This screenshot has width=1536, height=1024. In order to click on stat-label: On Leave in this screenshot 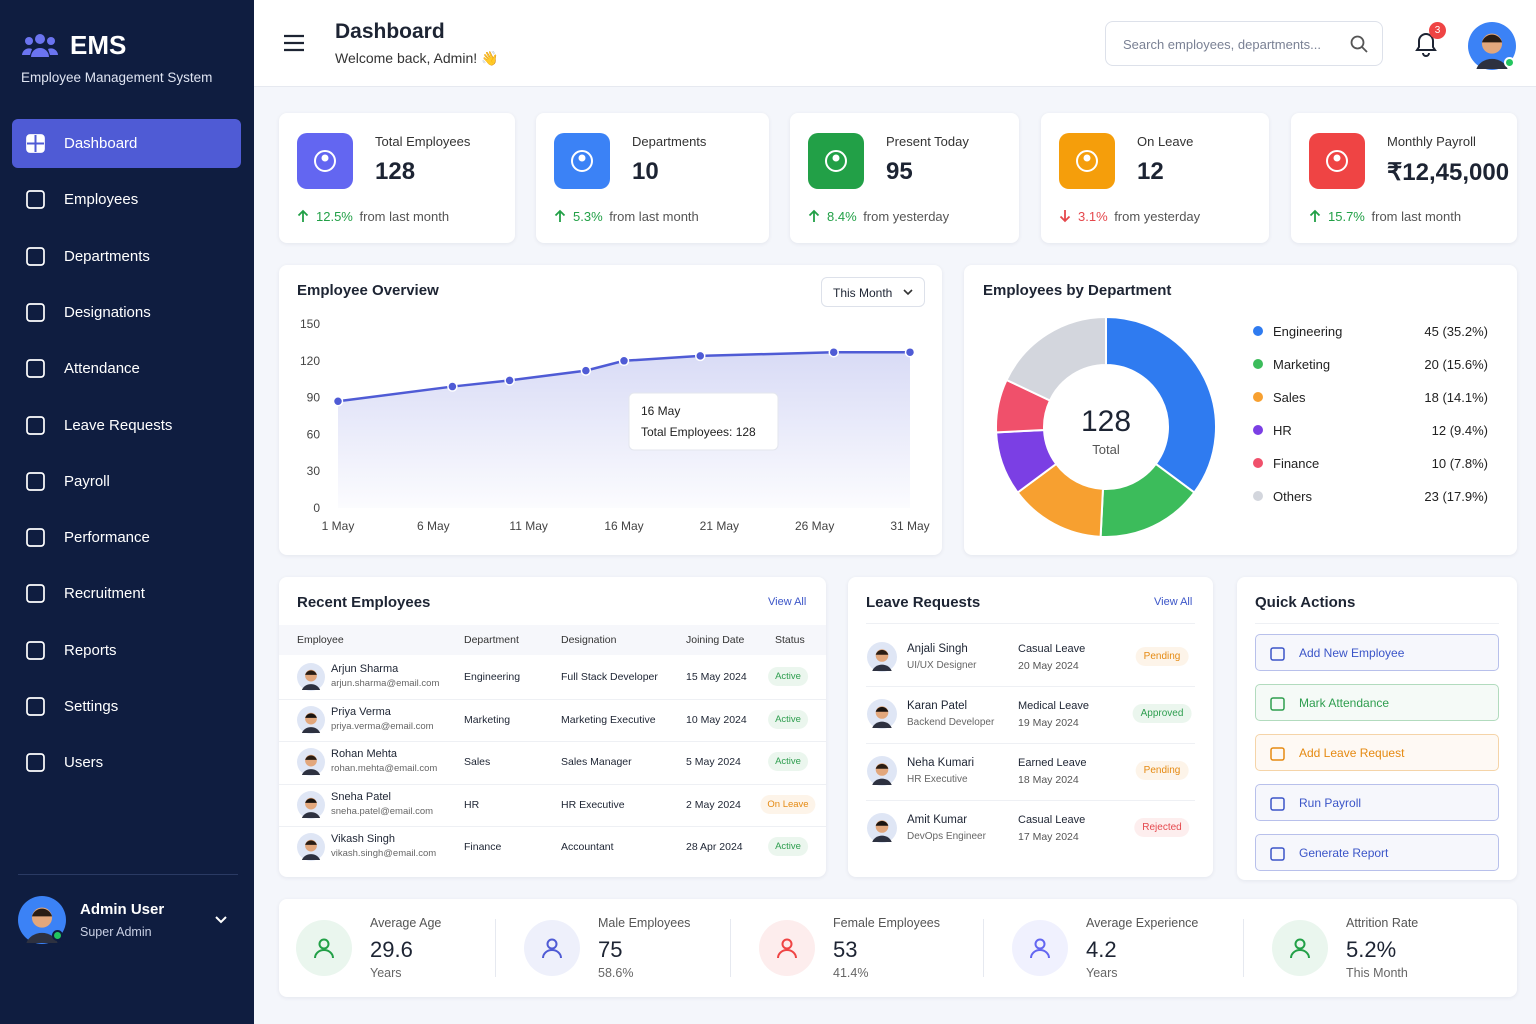, I will do `click(1165, 141)`.